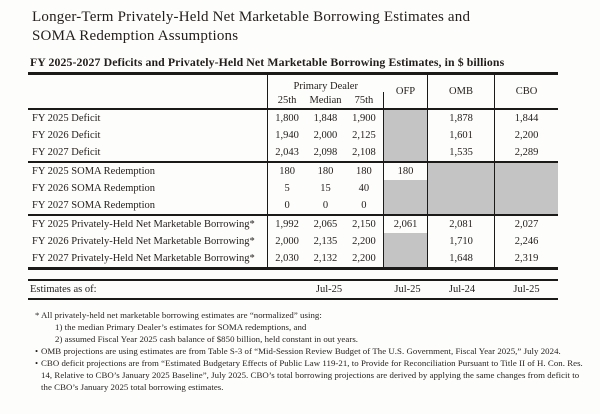 The image size is (600, 414). I want to click on estimates-date-primary-dealer: Jul-25, so click(329, 289).